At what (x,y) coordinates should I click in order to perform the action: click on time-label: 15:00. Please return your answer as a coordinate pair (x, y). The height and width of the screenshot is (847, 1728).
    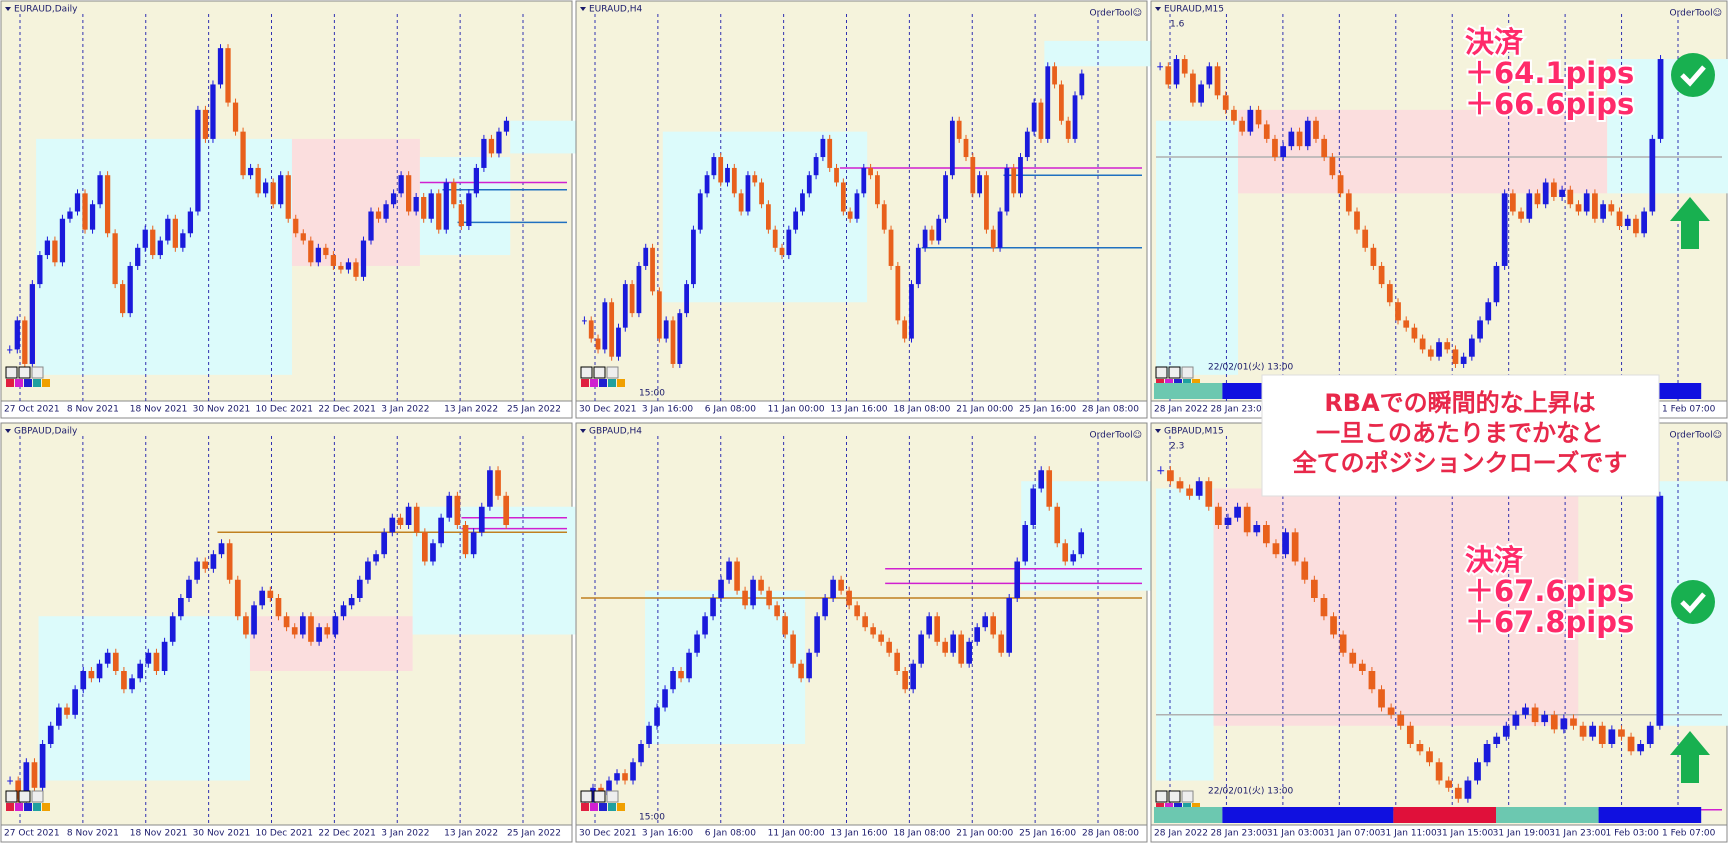
    Looking at the image, I should click on (652, 394).